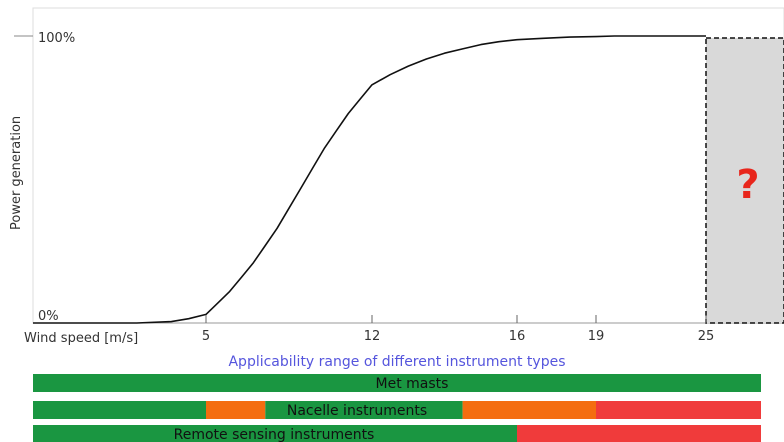 Image resolution: width=784 pixels, height=442 pixels. Describe the element at coordinates (357, 411) in the screenshot. I see `instrument-label-1: Nacelle instruments` at that location.